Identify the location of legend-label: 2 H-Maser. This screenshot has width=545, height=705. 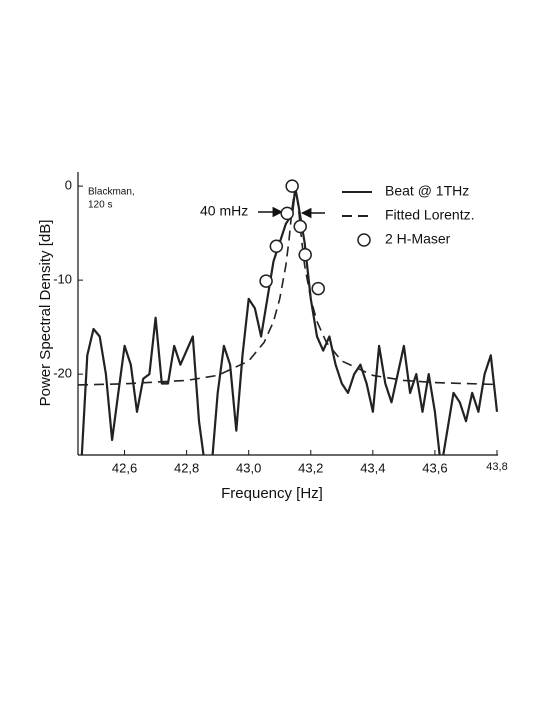
(418, 239).